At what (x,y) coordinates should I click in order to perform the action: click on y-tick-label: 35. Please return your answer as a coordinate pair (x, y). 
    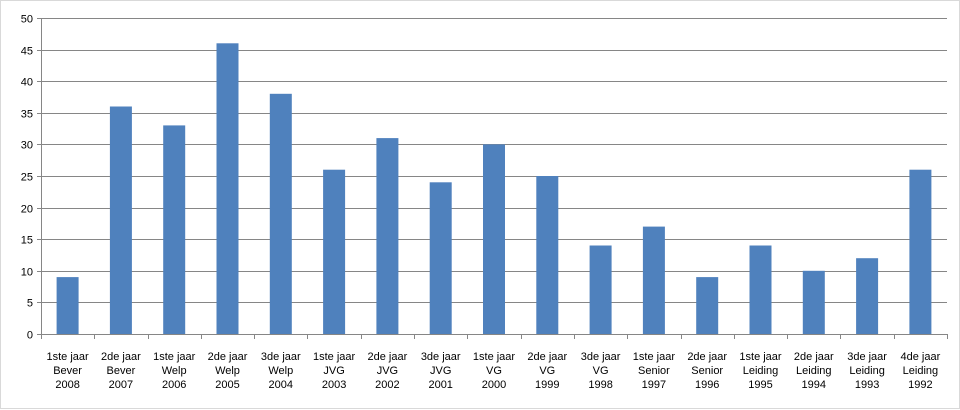
    Looking at the image, I should click on (27, 115).